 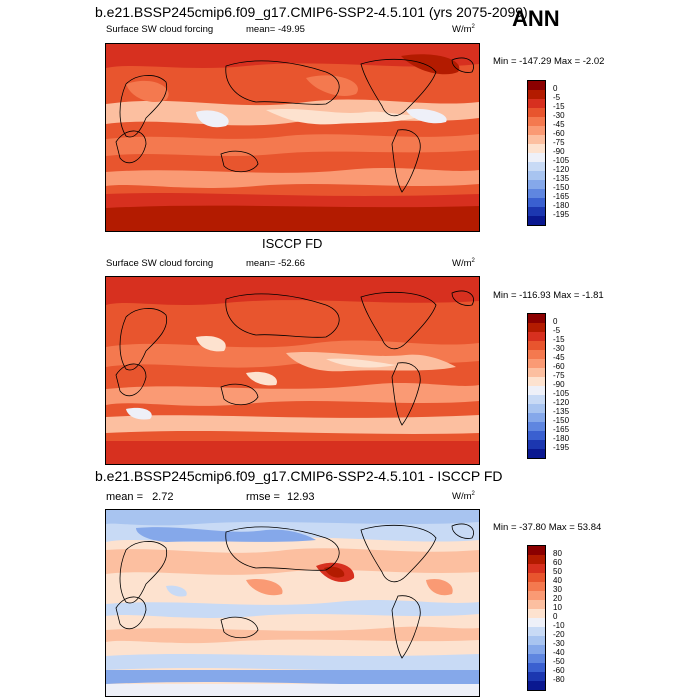 What do you see at coordinates (561, 411) in the screenshot?
I see `panel2-colorbar-tick: -135` at bounding box center [561, 411].